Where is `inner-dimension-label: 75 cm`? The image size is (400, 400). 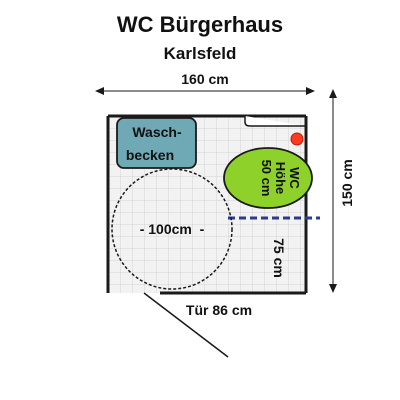 inner-dimension-label: 75 cm is located at coordinates (279, 258).